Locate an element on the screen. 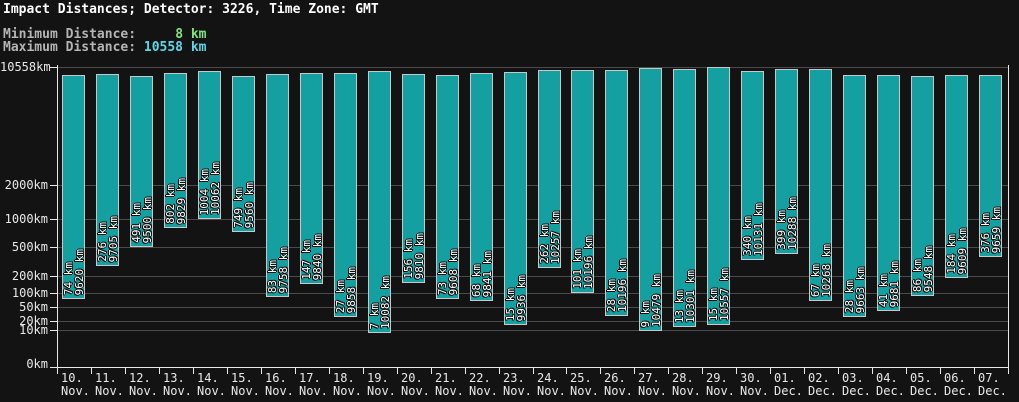  x-axis-date-label: 06. Dec. is located at coordinates (958, 384).